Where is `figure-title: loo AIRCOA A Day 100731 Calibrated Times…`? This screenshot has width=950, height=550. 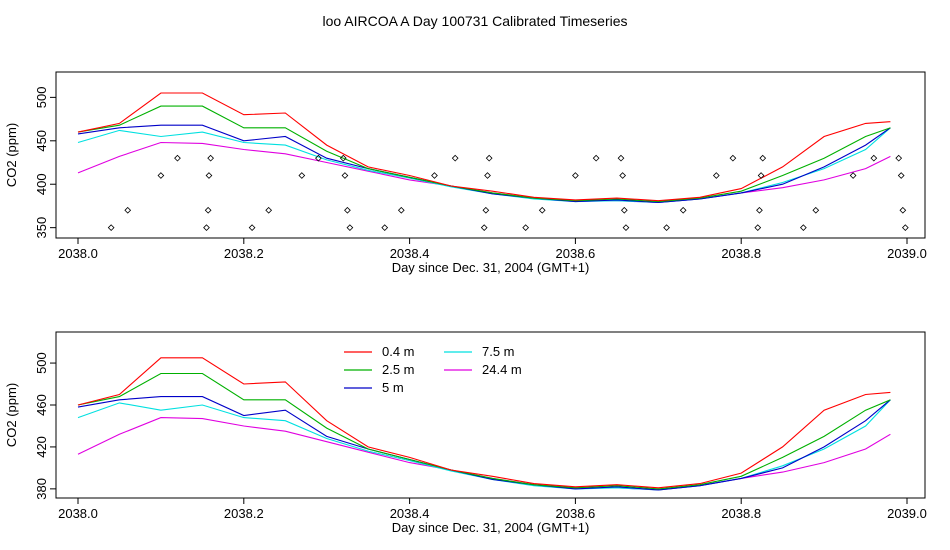 figure-title: loo AIRCOA A Day 100731 Calibrated Times… is located at coordinates (474, 21).